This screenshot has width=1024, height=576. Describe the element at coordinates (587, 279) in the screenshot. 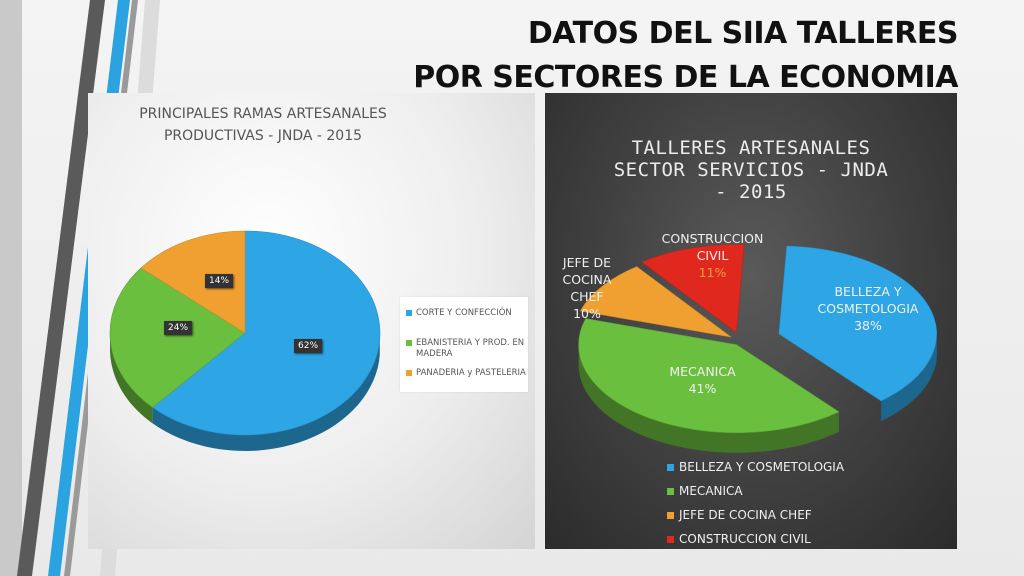

I see `label-jefe-line-2: COCINA` at that location.